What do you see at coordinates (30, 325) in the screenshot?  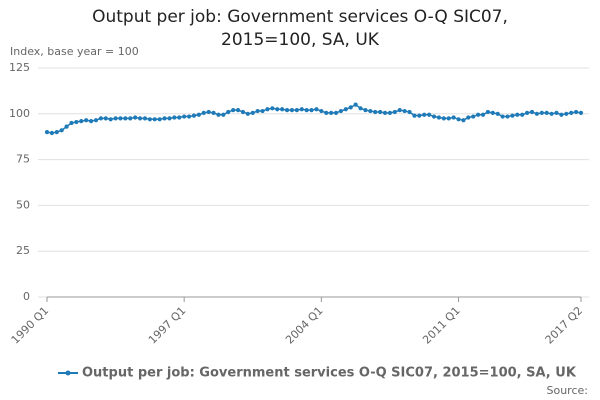 I see `x-tick-label: 1990 Q1` at bounding box center [30, 325].